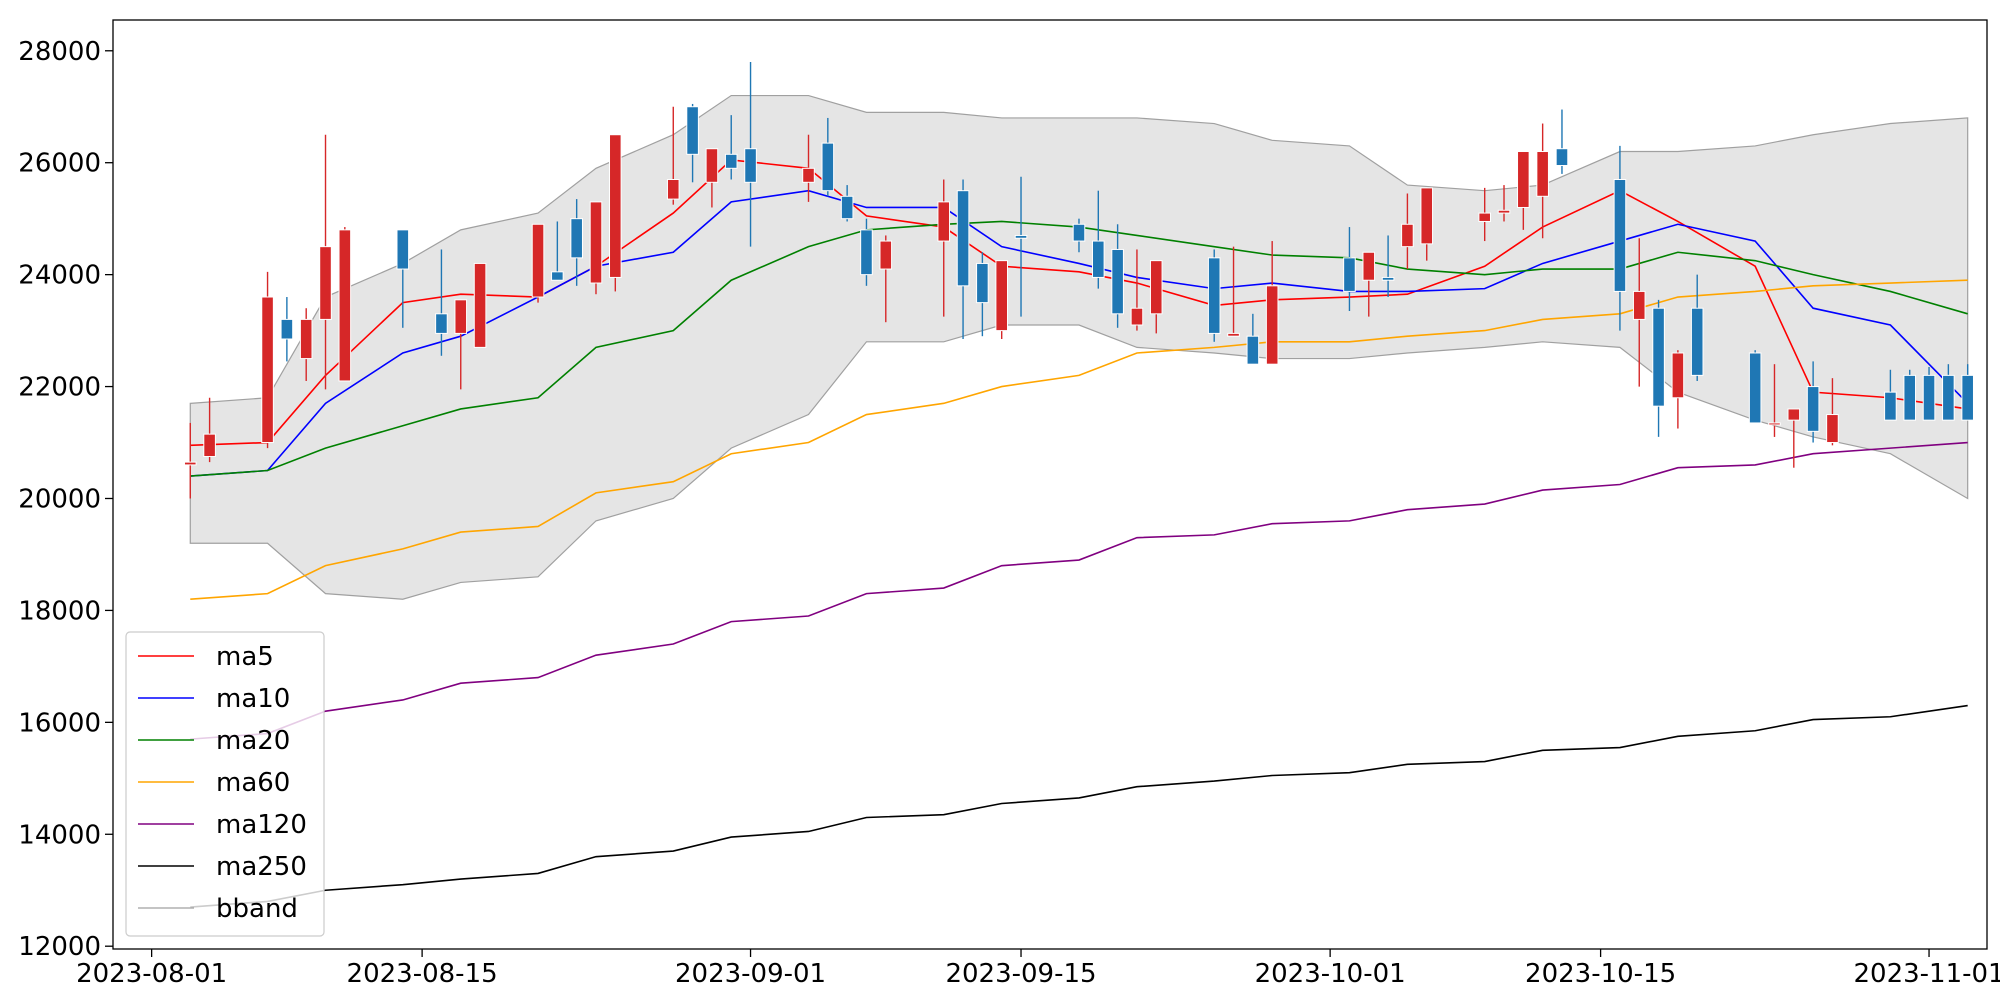 The image size is (2000, 1000). Describe the element at coordinates (253, 783) in the screenshot. I see `legend-label-ma60: ma60` at that location.